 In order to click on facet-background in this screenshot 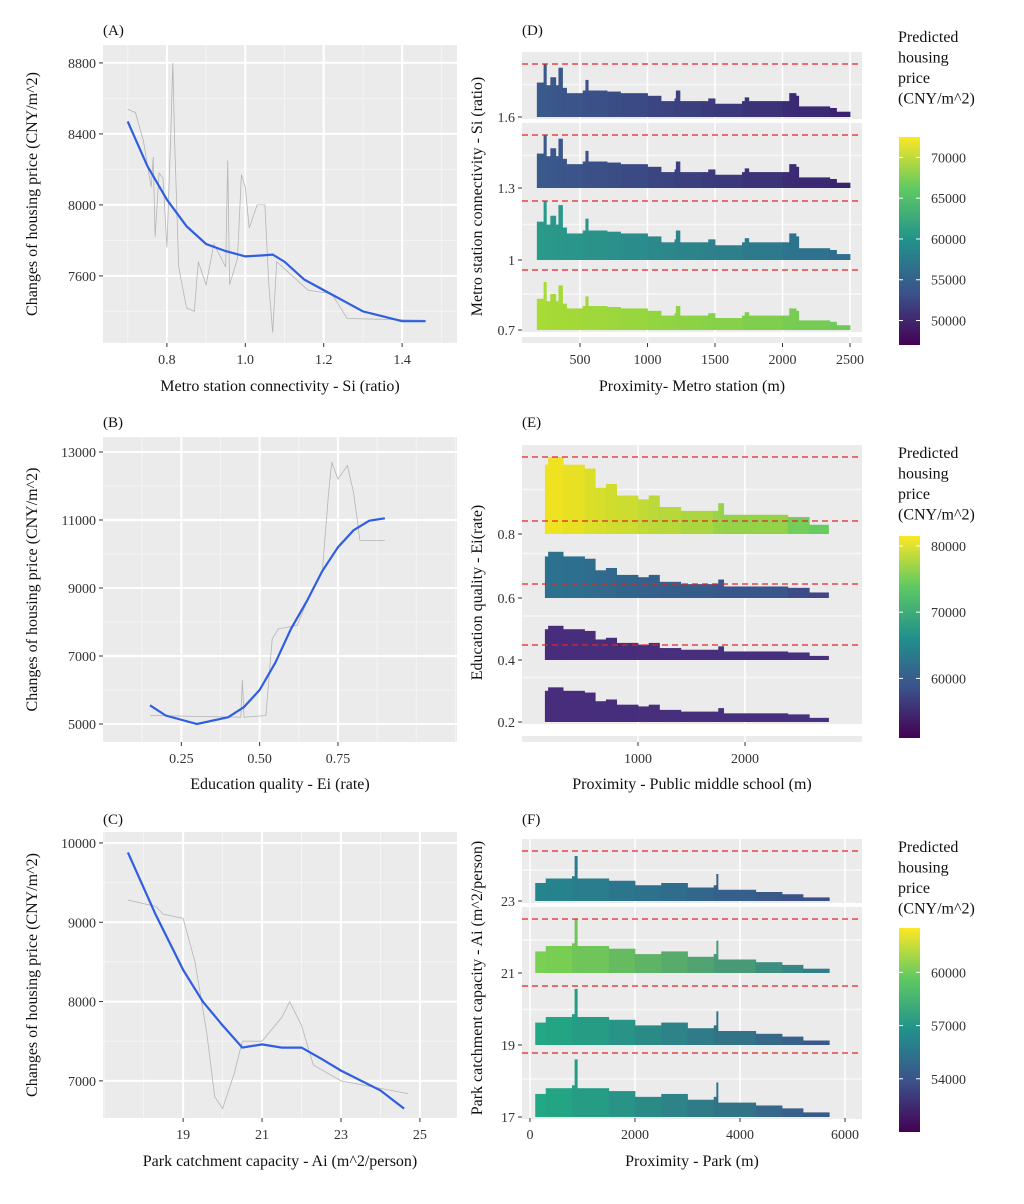, I will do `click(692, 340)`.